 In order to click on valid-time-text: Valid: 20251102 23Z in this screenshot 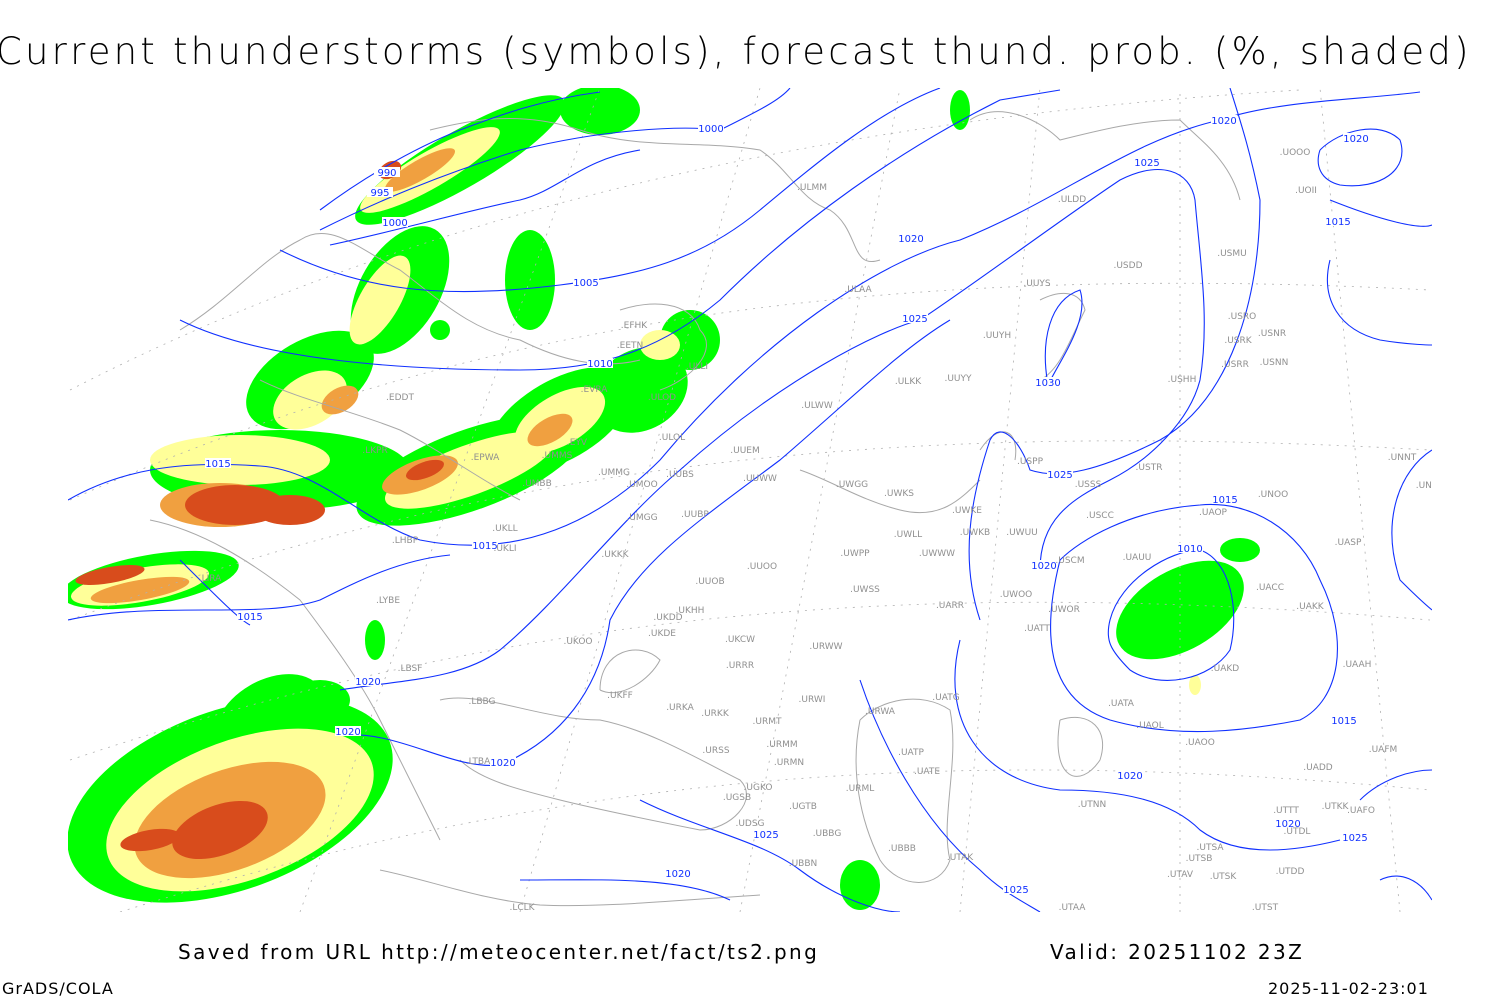, I will do `click(1177, 952)`.